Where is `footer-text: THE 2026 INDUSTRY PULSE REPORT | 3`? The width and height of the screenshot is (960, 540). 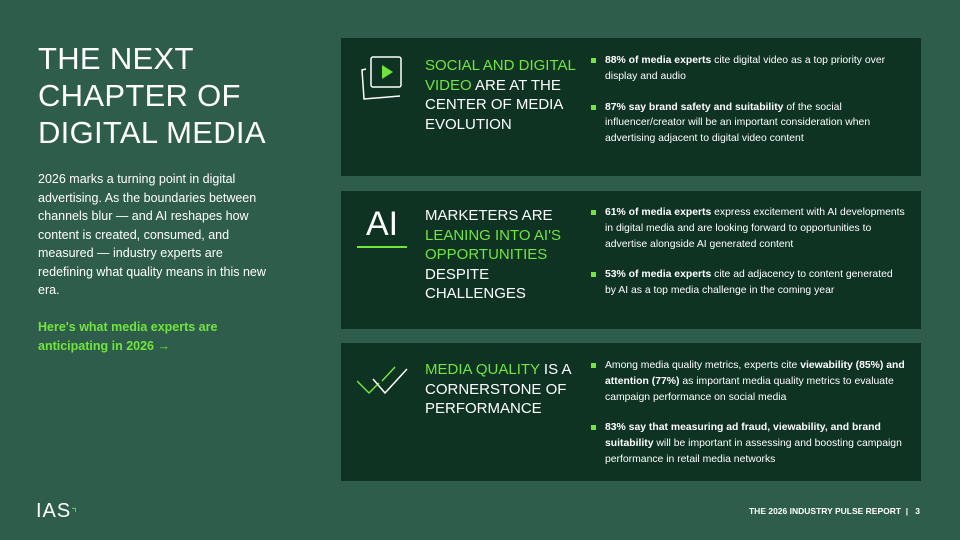 footer-text: THE 2026 INDUSTRY PULSE REPORT | 3 is located at coordinates (834, 511).